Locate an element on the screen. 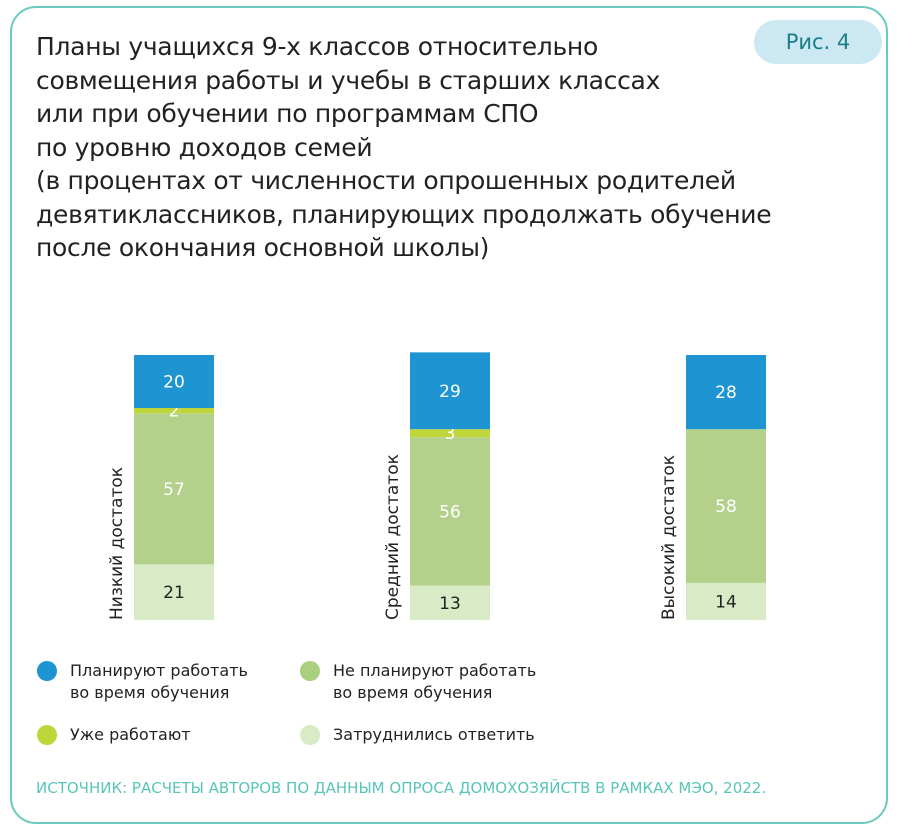  title-line: после окончания основной школы) is located at coordinates (263, 247).